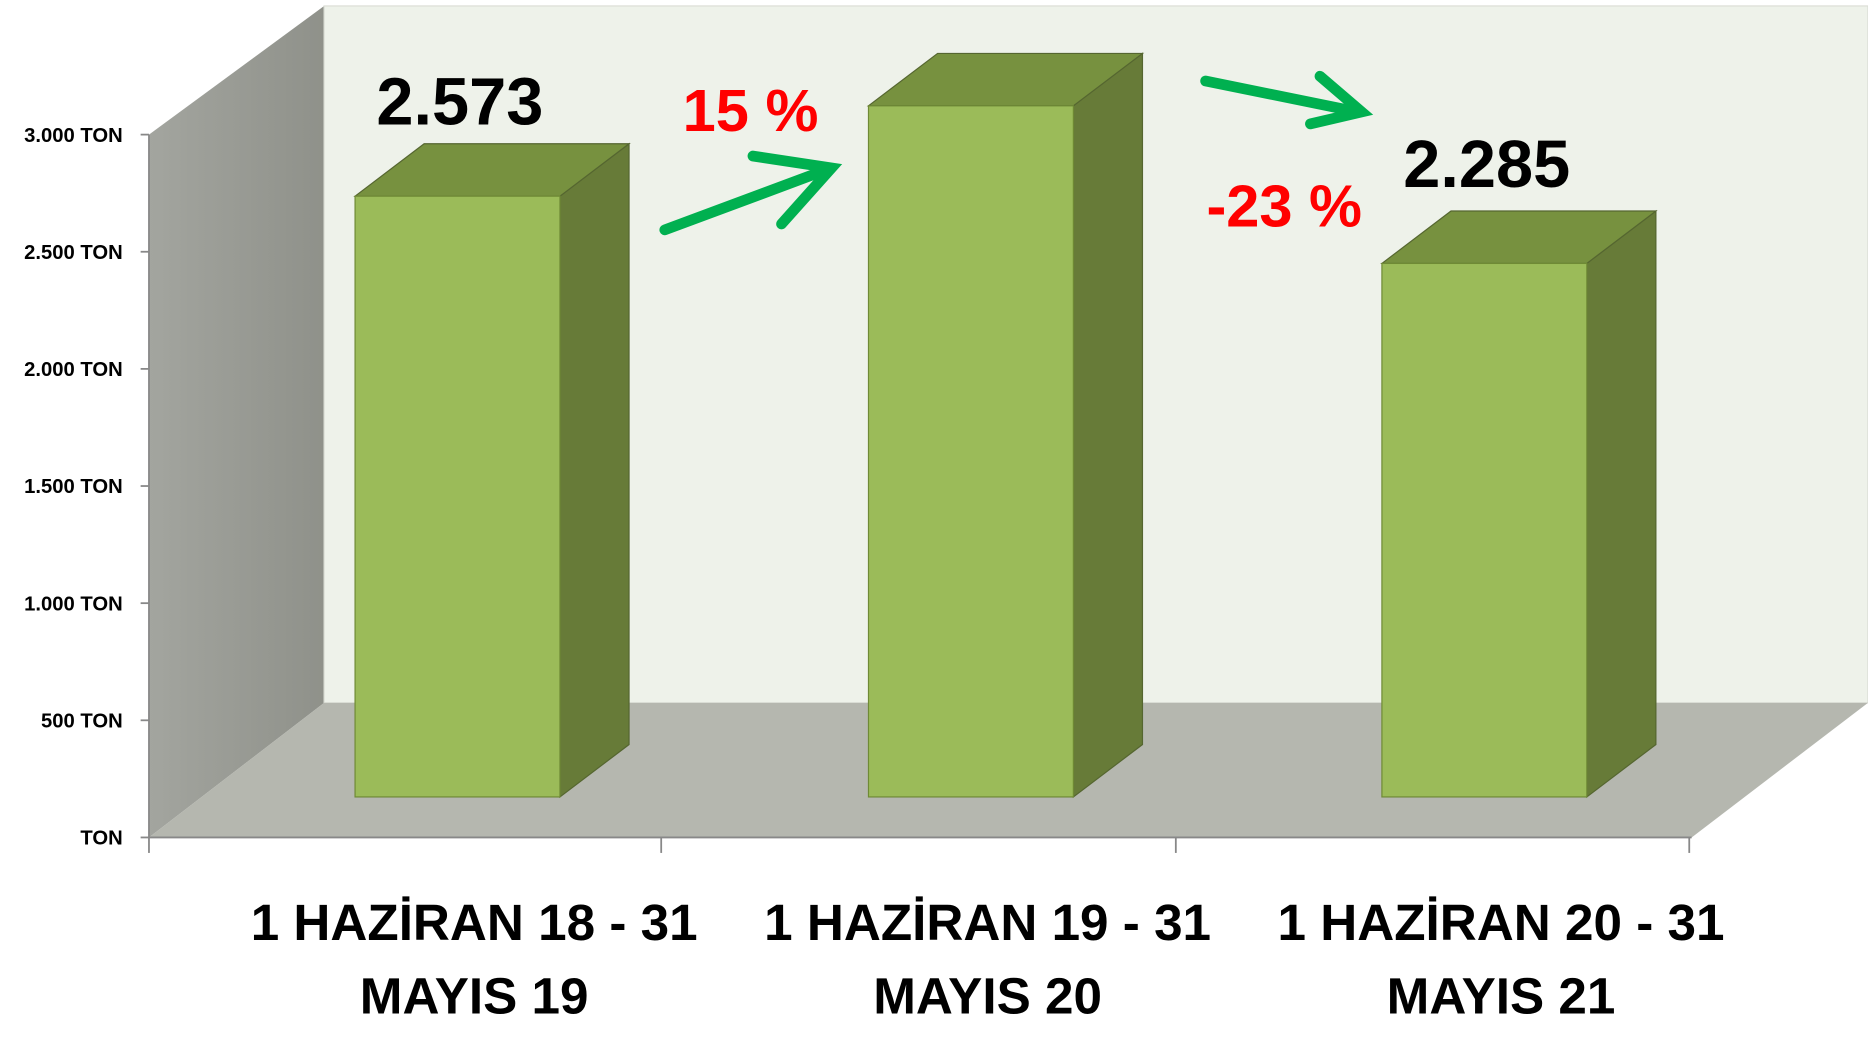 Image resolution: width=1868 pixels, height=1039 pixels. I want to click on y-tick-label: 2.000 TON, so click(73, 370).